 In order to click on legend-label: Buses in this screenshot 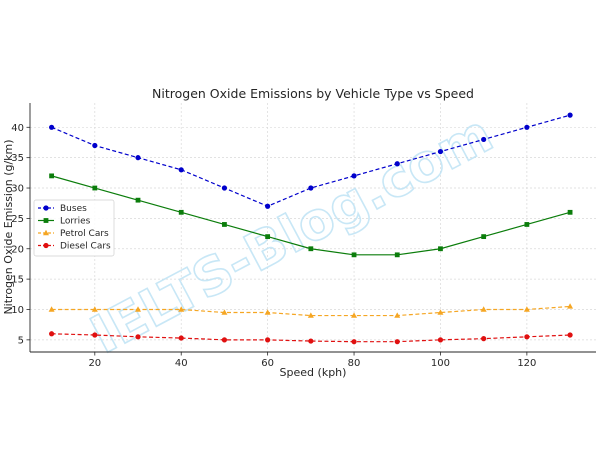, I will do `click(73, 209)`.